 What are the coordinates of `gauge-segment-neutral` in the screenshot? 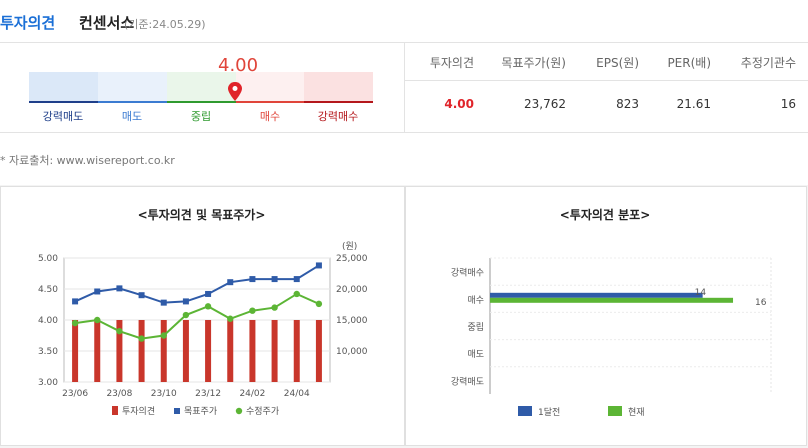 It's located at (201, 87).